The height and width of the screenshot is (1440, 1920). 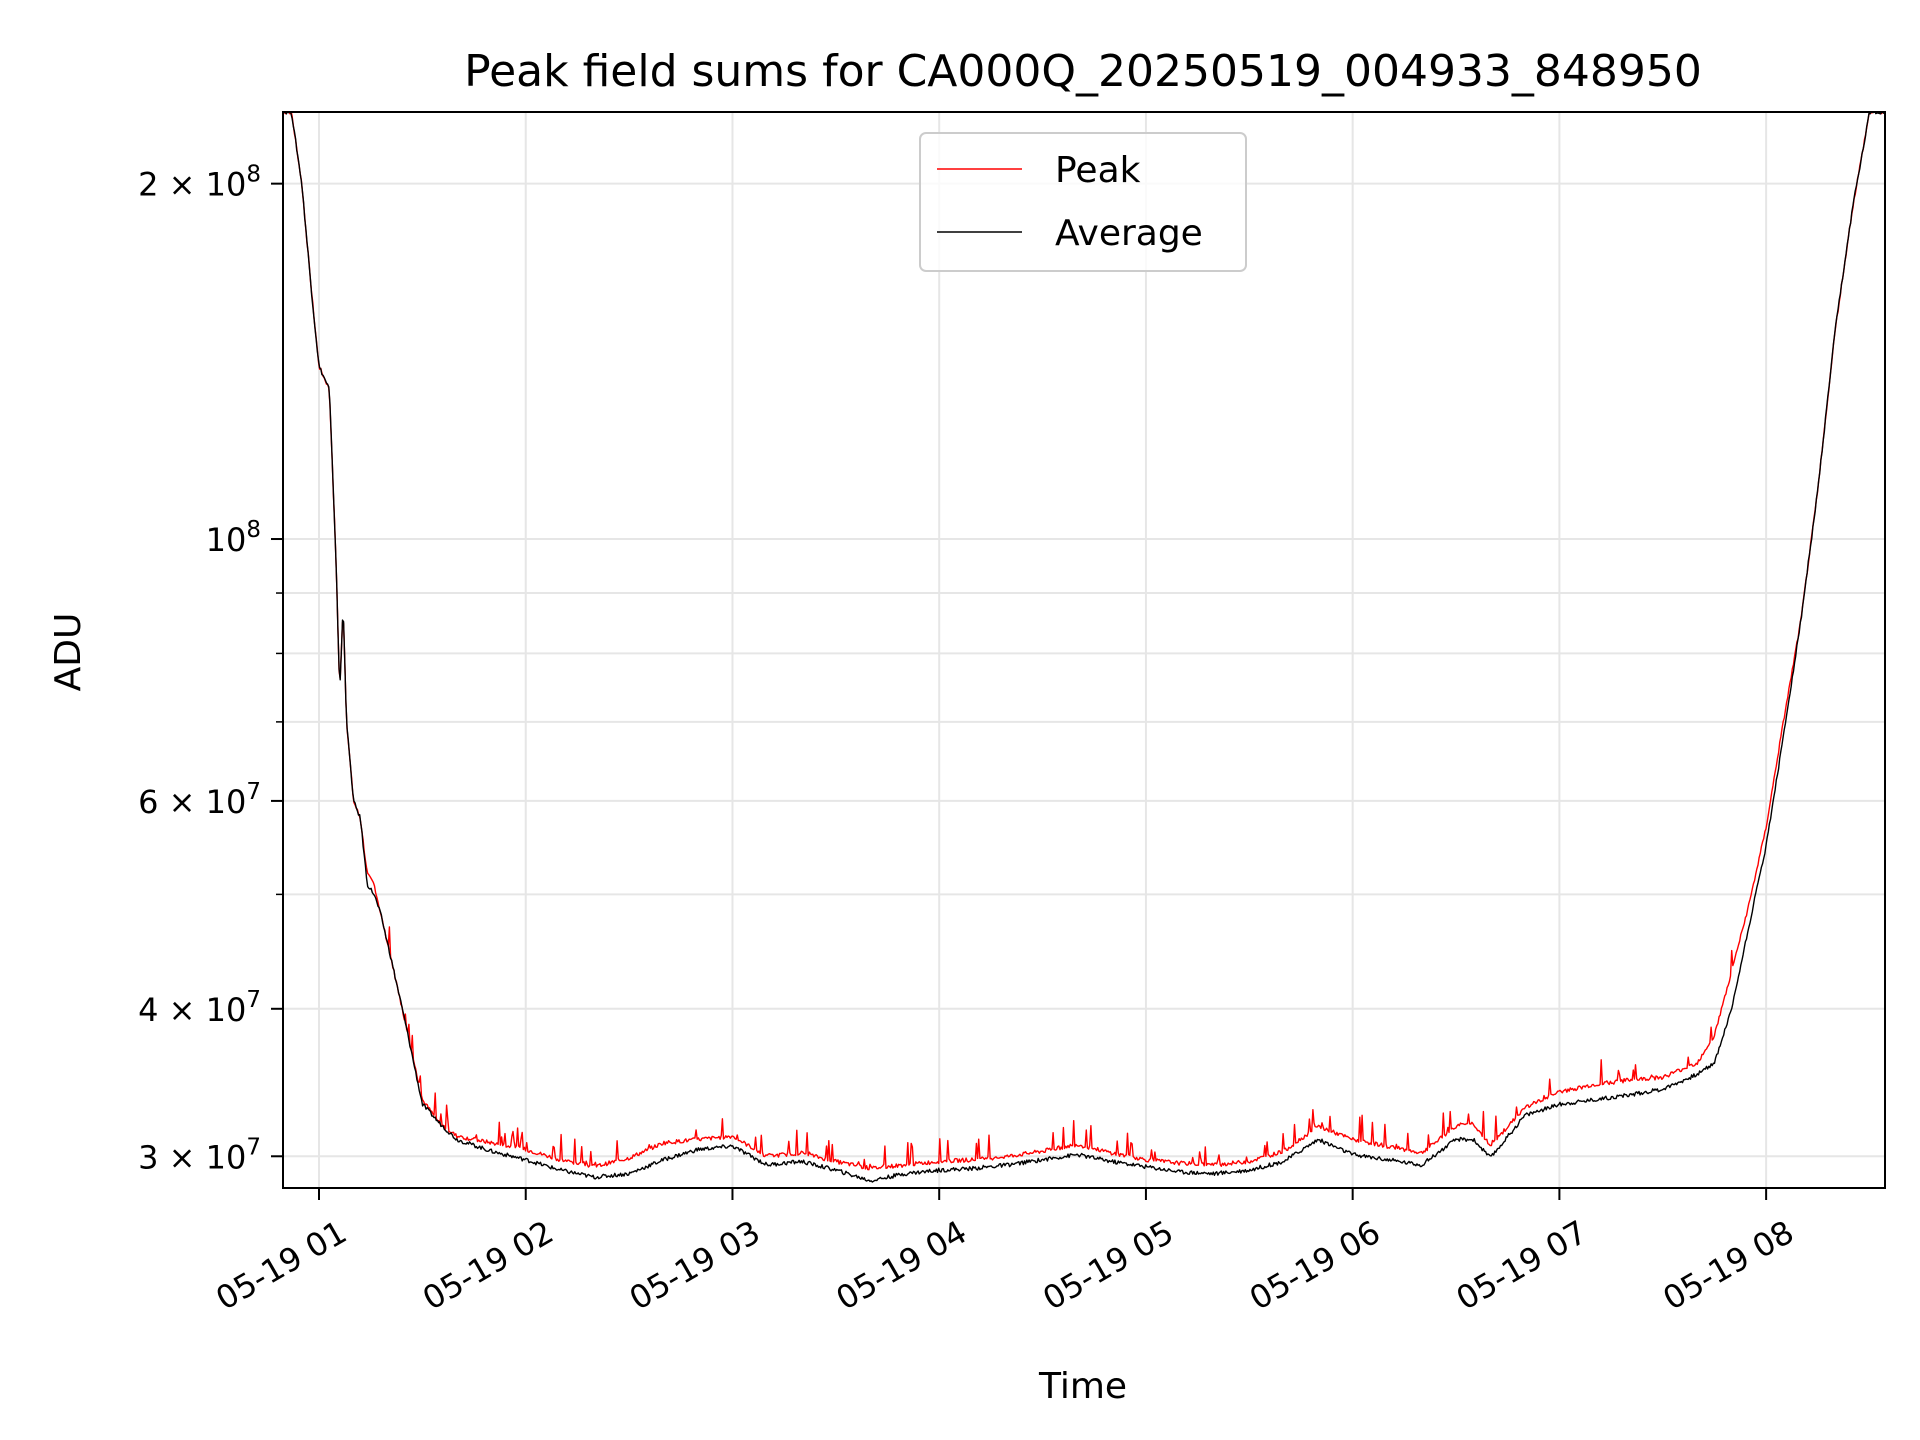 I want to click on y-tick-label: 3 × 107, so click(x=199, y=1155).